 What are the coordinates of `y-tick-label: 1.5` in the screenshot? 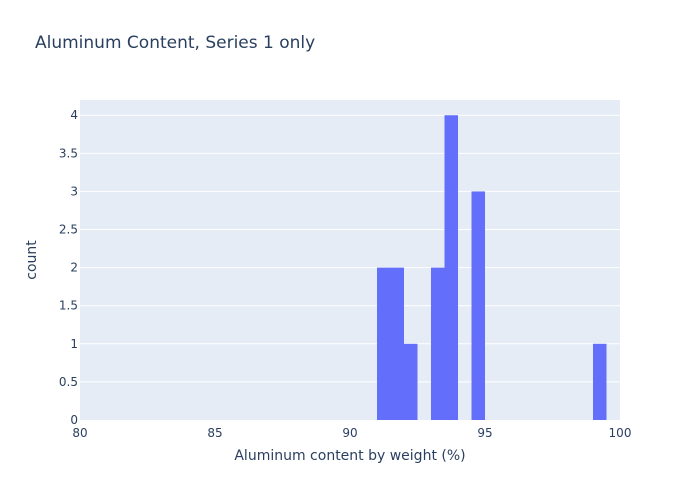 It's located at (68, 306).